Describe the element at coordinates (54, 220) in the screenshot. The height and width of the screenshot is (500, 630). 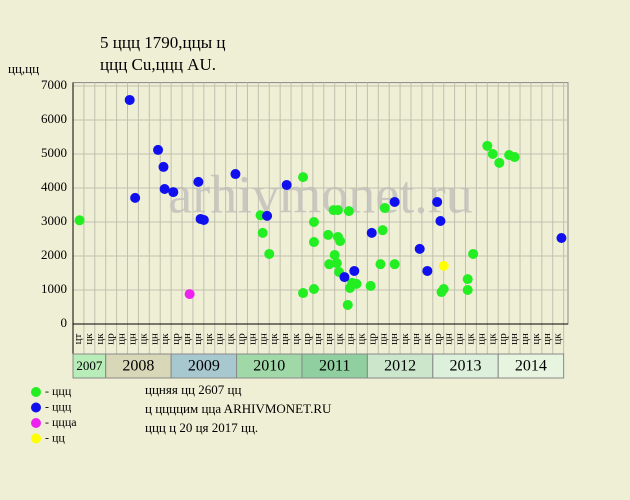
I see `y-tick-label: 3000` at that location.